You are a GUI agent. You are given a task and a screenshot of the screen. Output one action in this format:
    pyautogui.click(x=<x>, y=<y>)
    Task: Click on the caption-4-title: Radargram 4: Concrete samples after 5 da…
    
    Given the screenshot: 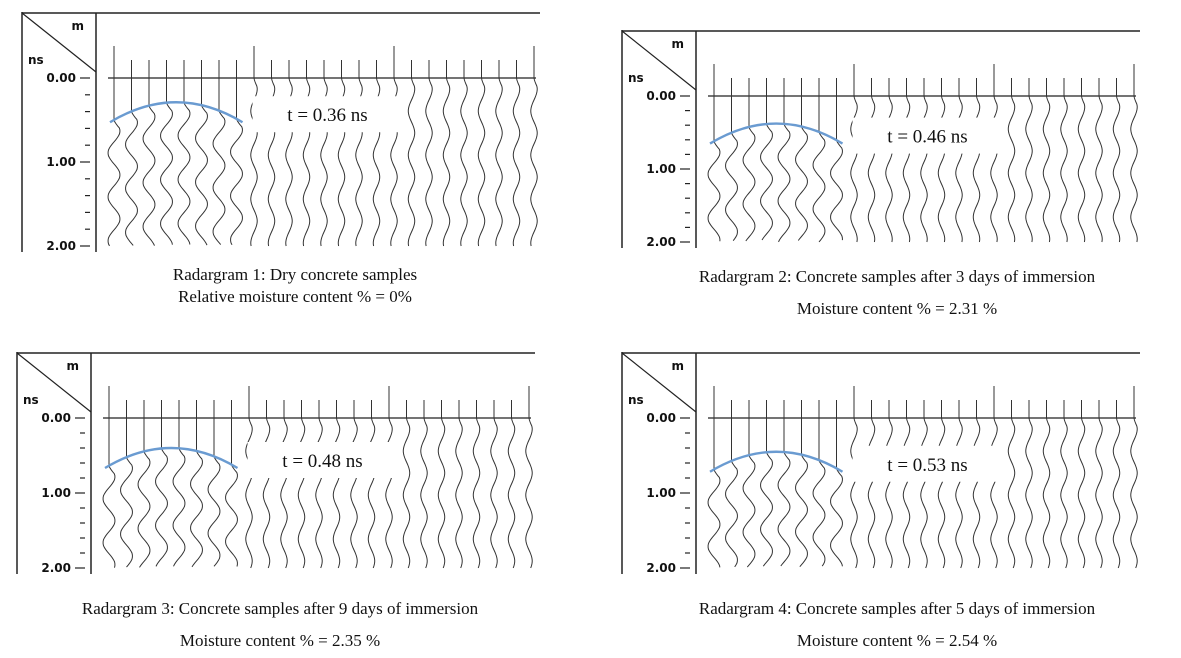 What is the action you would take?
    pyautogui.click(x=897, y=608)
    